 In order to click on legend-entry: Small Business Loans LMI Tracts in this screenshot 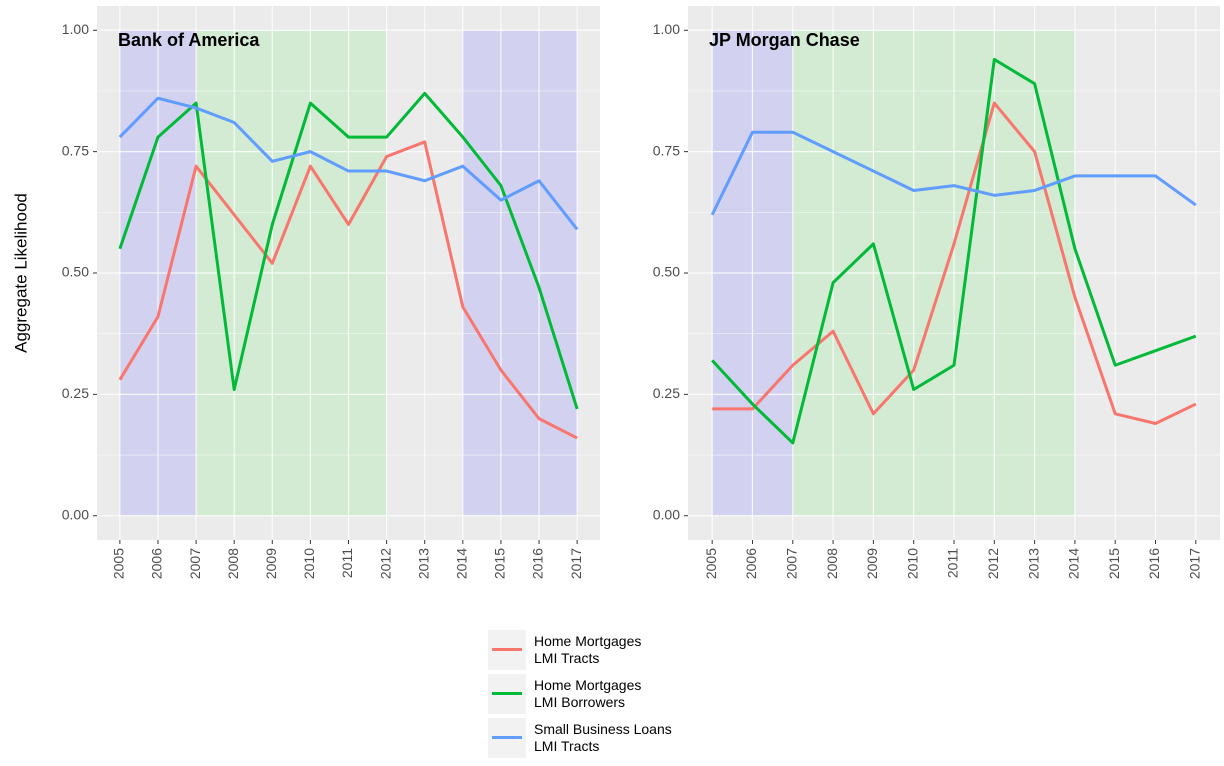, I will do `click(580, 738)`.